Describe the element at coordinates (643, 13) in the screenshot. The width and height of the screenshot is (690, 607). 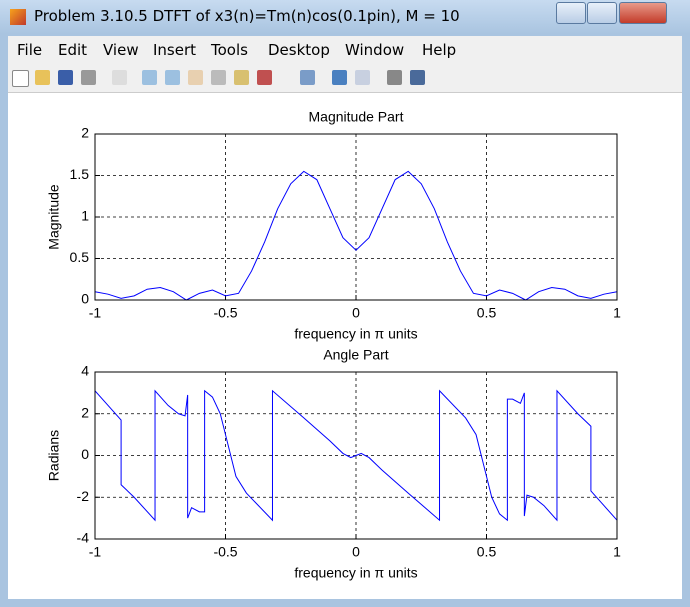
I see `close-button` at that location.